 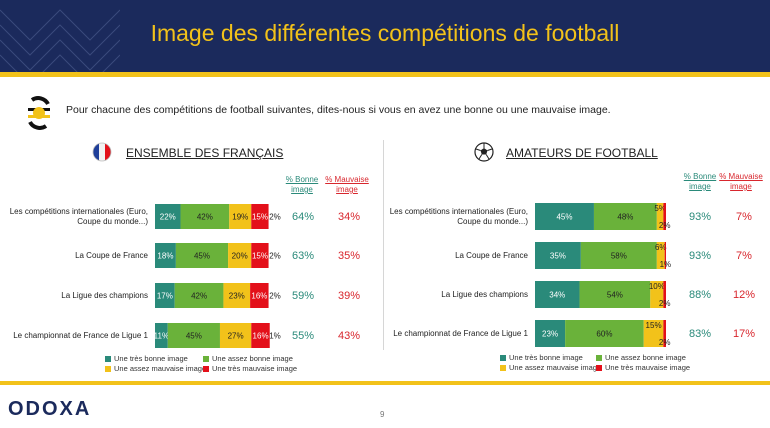 I want to click on col-head-bad-right: % Mauvaise image, so click(x=741, y=181).